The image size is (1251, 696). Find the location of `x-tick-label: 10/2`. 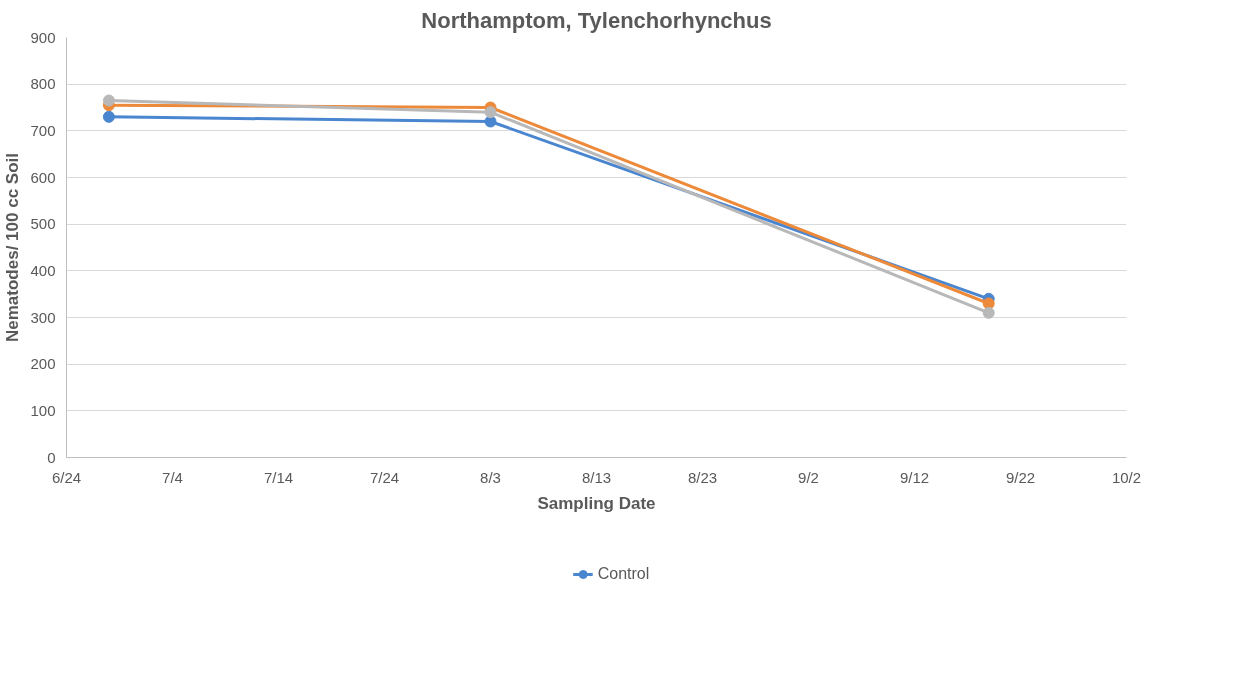

x-tick-label: 10/2 is located at coordinates (1126, 477).